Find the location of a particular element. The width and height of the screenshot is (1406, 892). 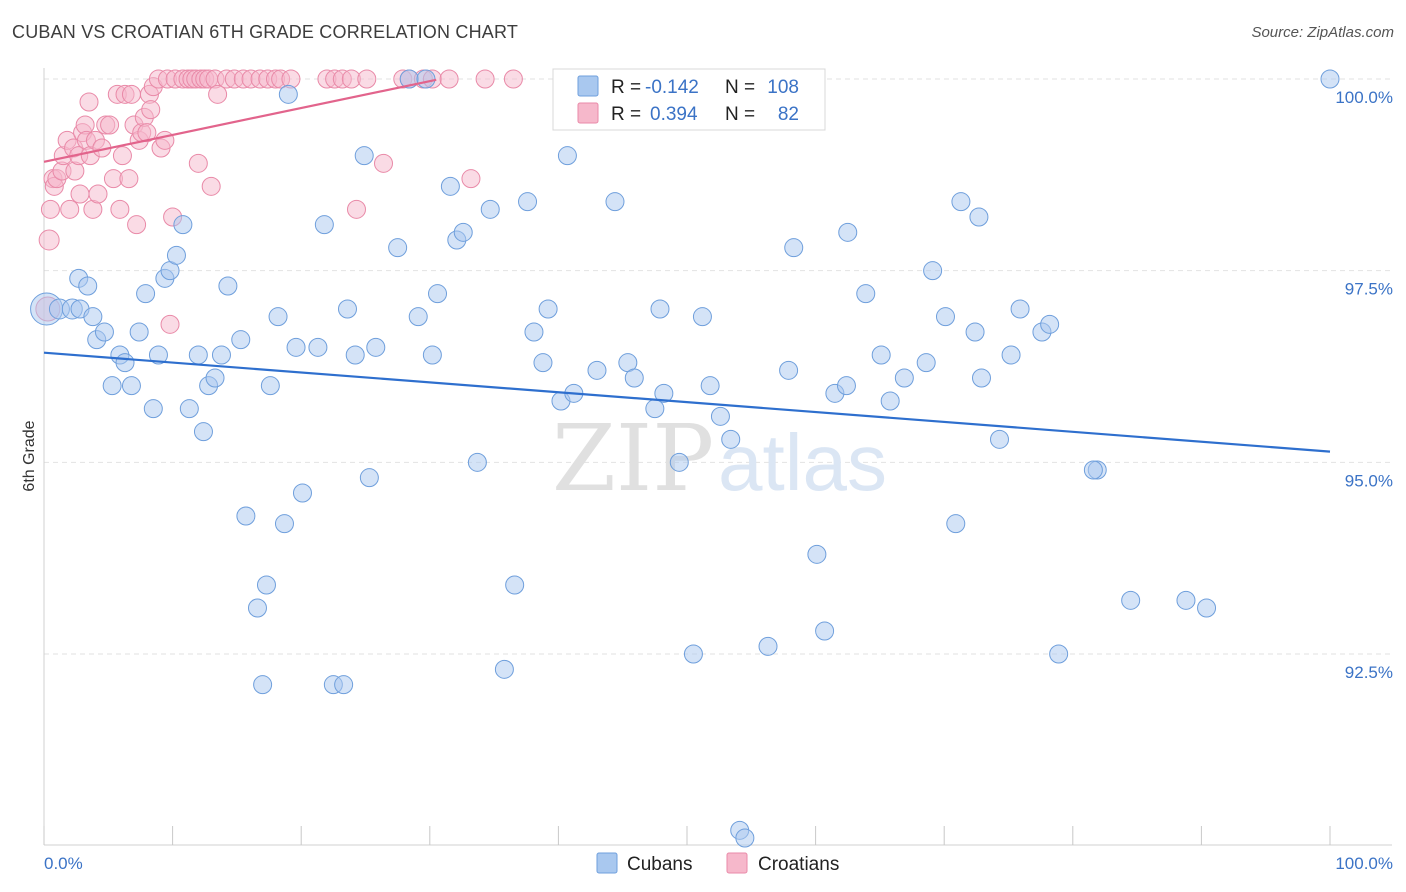

x-tick-label-min: 0.0% is located at coordinates (63, 863).